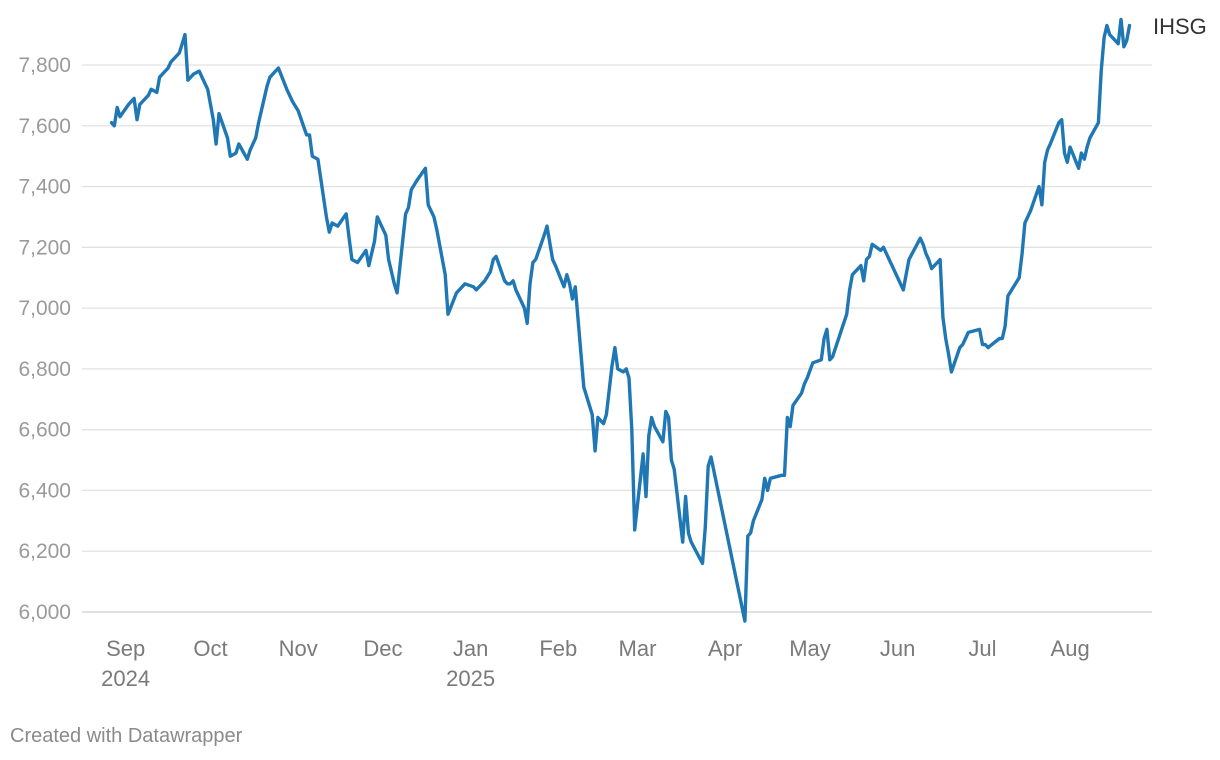  I want to click on x-tick-label: Feb, so click(558, 648).